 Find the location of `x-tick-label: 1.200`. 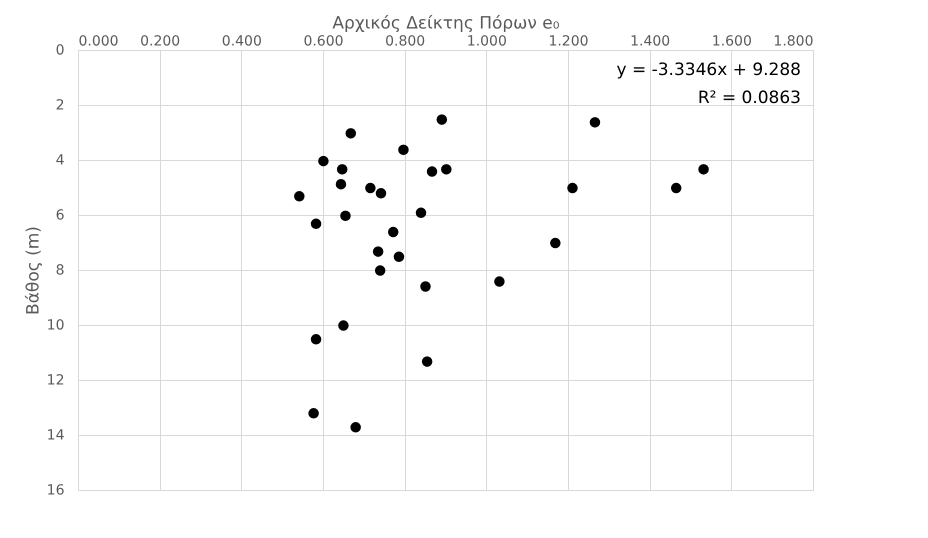

x-tick-label: 1.200 is located at coordinates (568, 42).